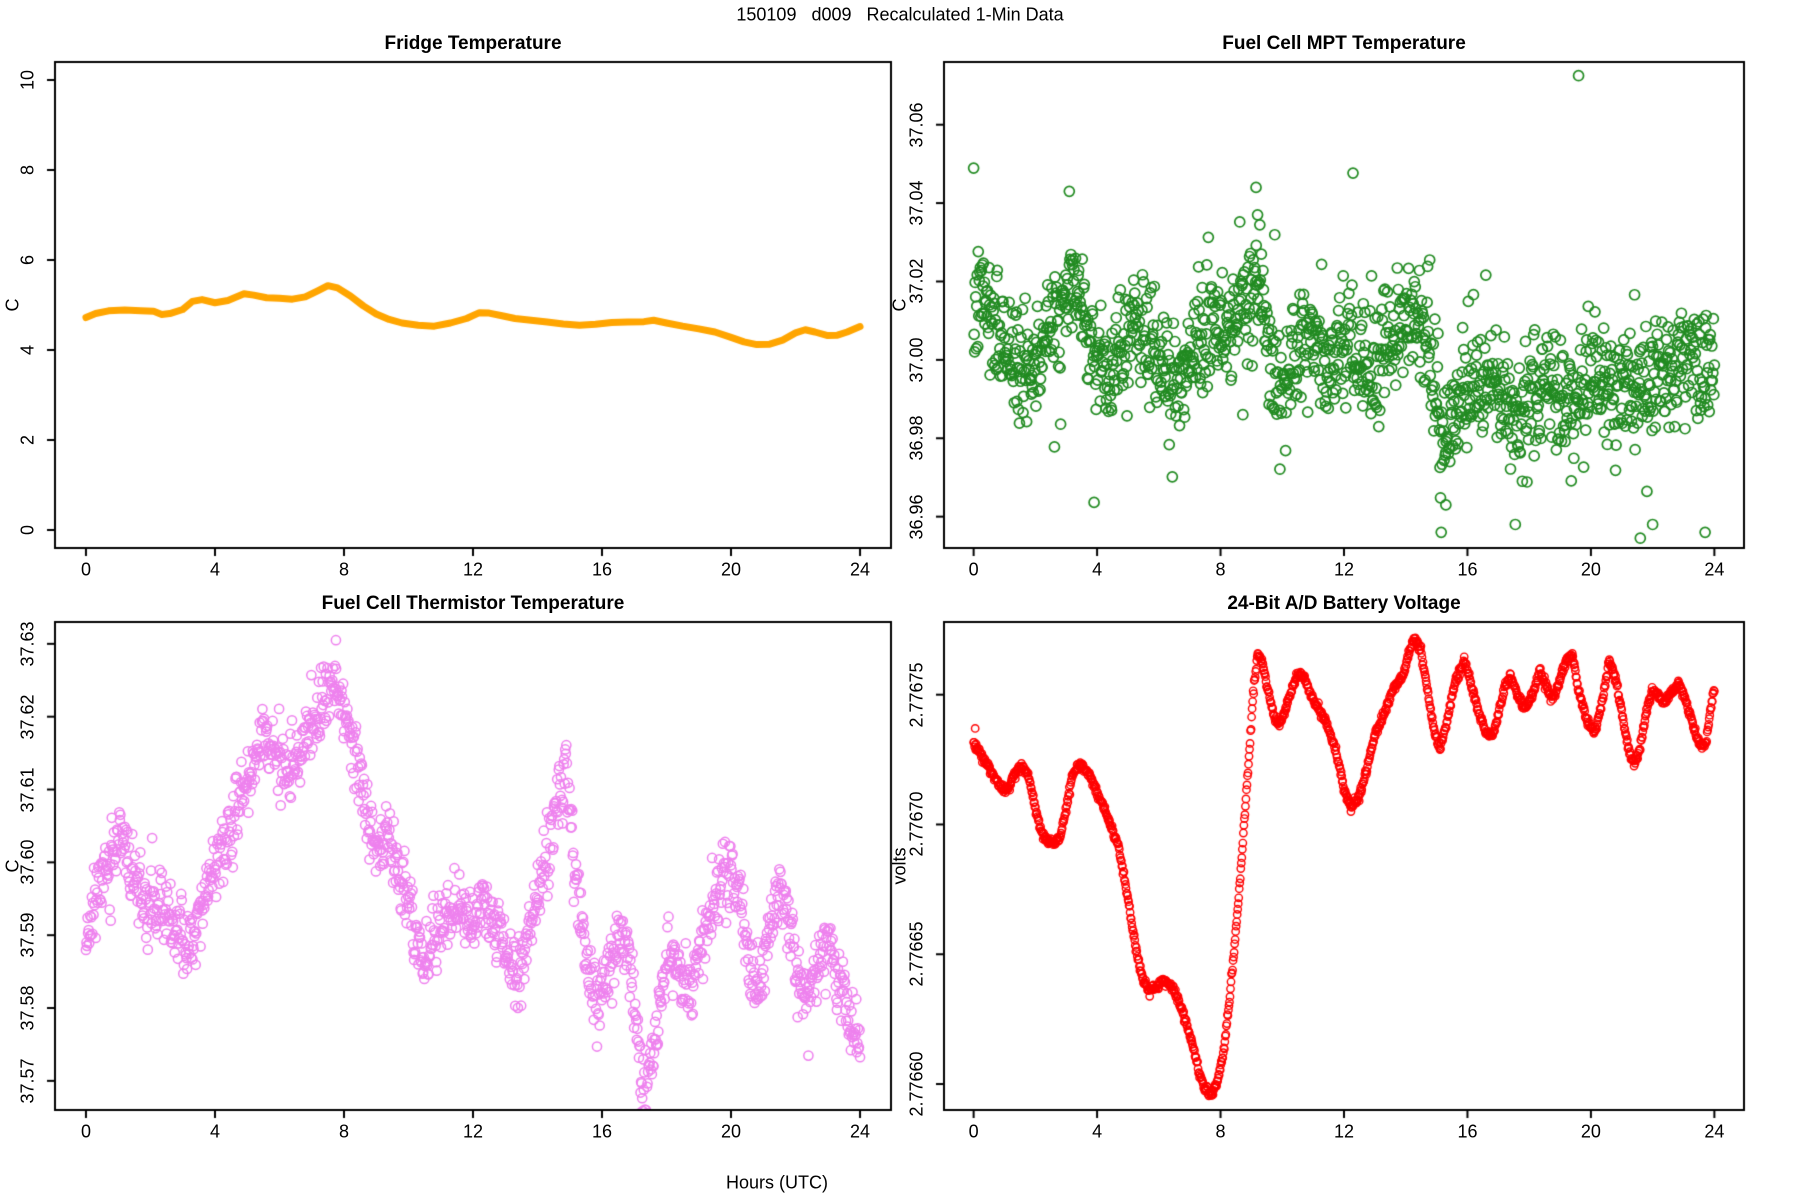 This screenshot has width=1800, height=1200. I want to click on y-tick-label: 0, so click(27, 530).